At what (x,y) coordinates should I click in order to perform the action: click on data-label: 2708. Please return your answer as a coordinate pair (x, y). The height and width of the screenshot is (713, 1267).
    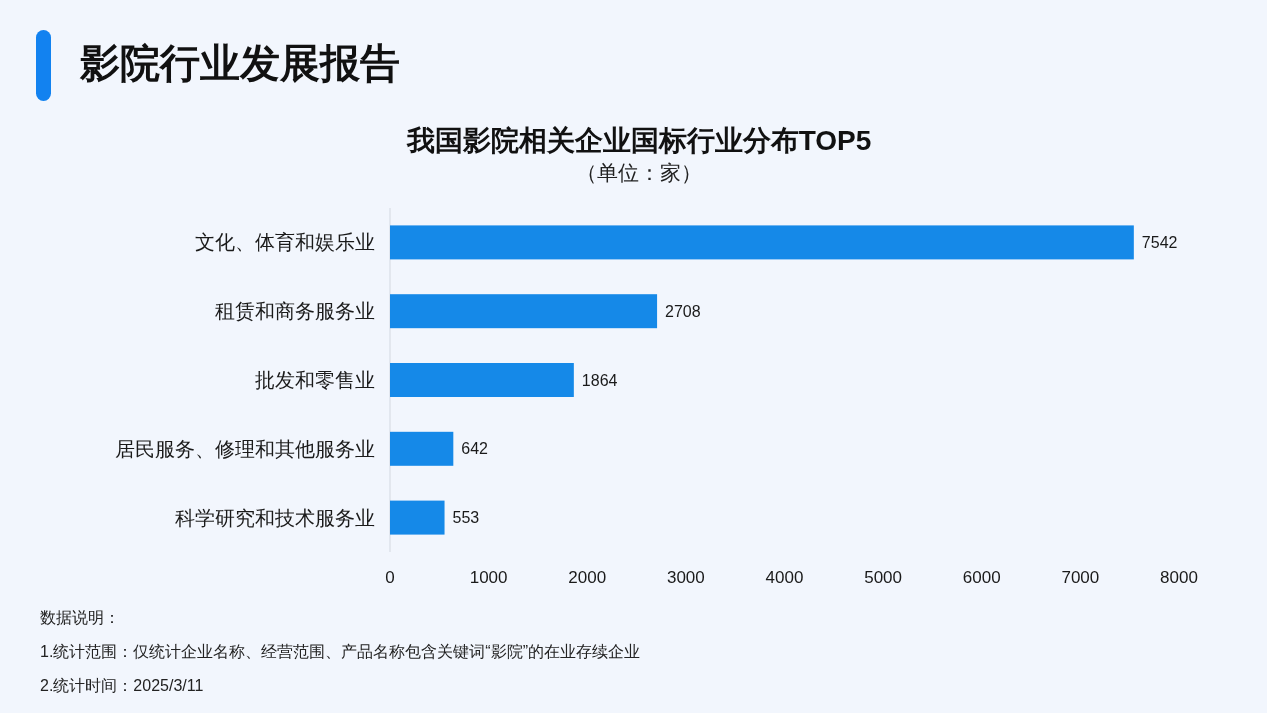
    Looking at the image, I should click on (683, 311).